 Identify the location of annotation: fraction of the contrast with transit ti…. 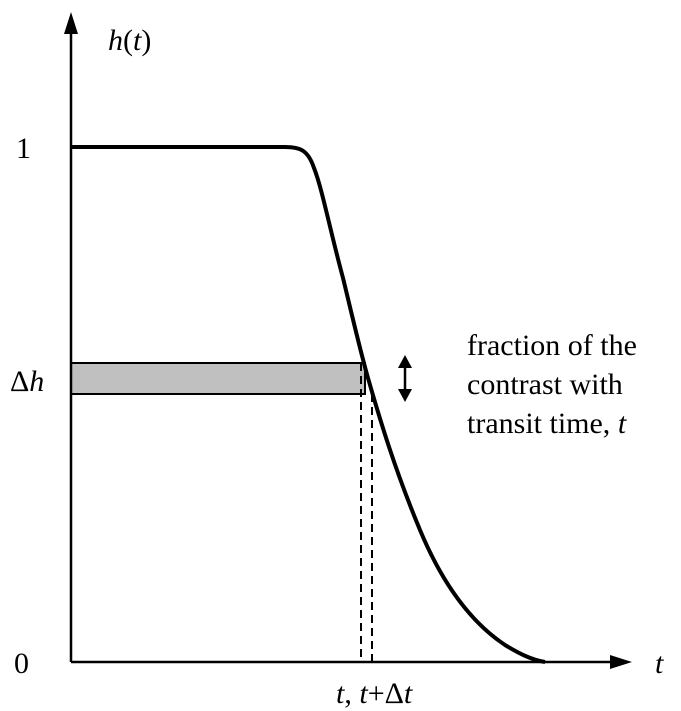
(552, 384).